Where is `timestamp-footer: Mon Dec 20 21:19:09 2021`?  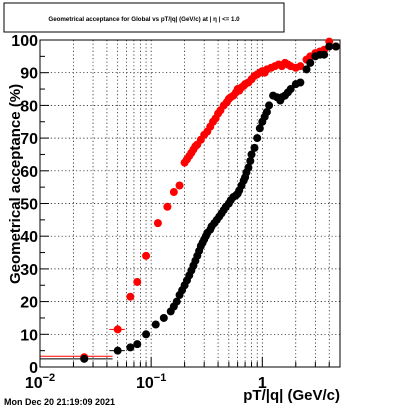 timestamp-footer: Mon Dec 20 21:19:09 2021 is located at coordinates (59, 402).